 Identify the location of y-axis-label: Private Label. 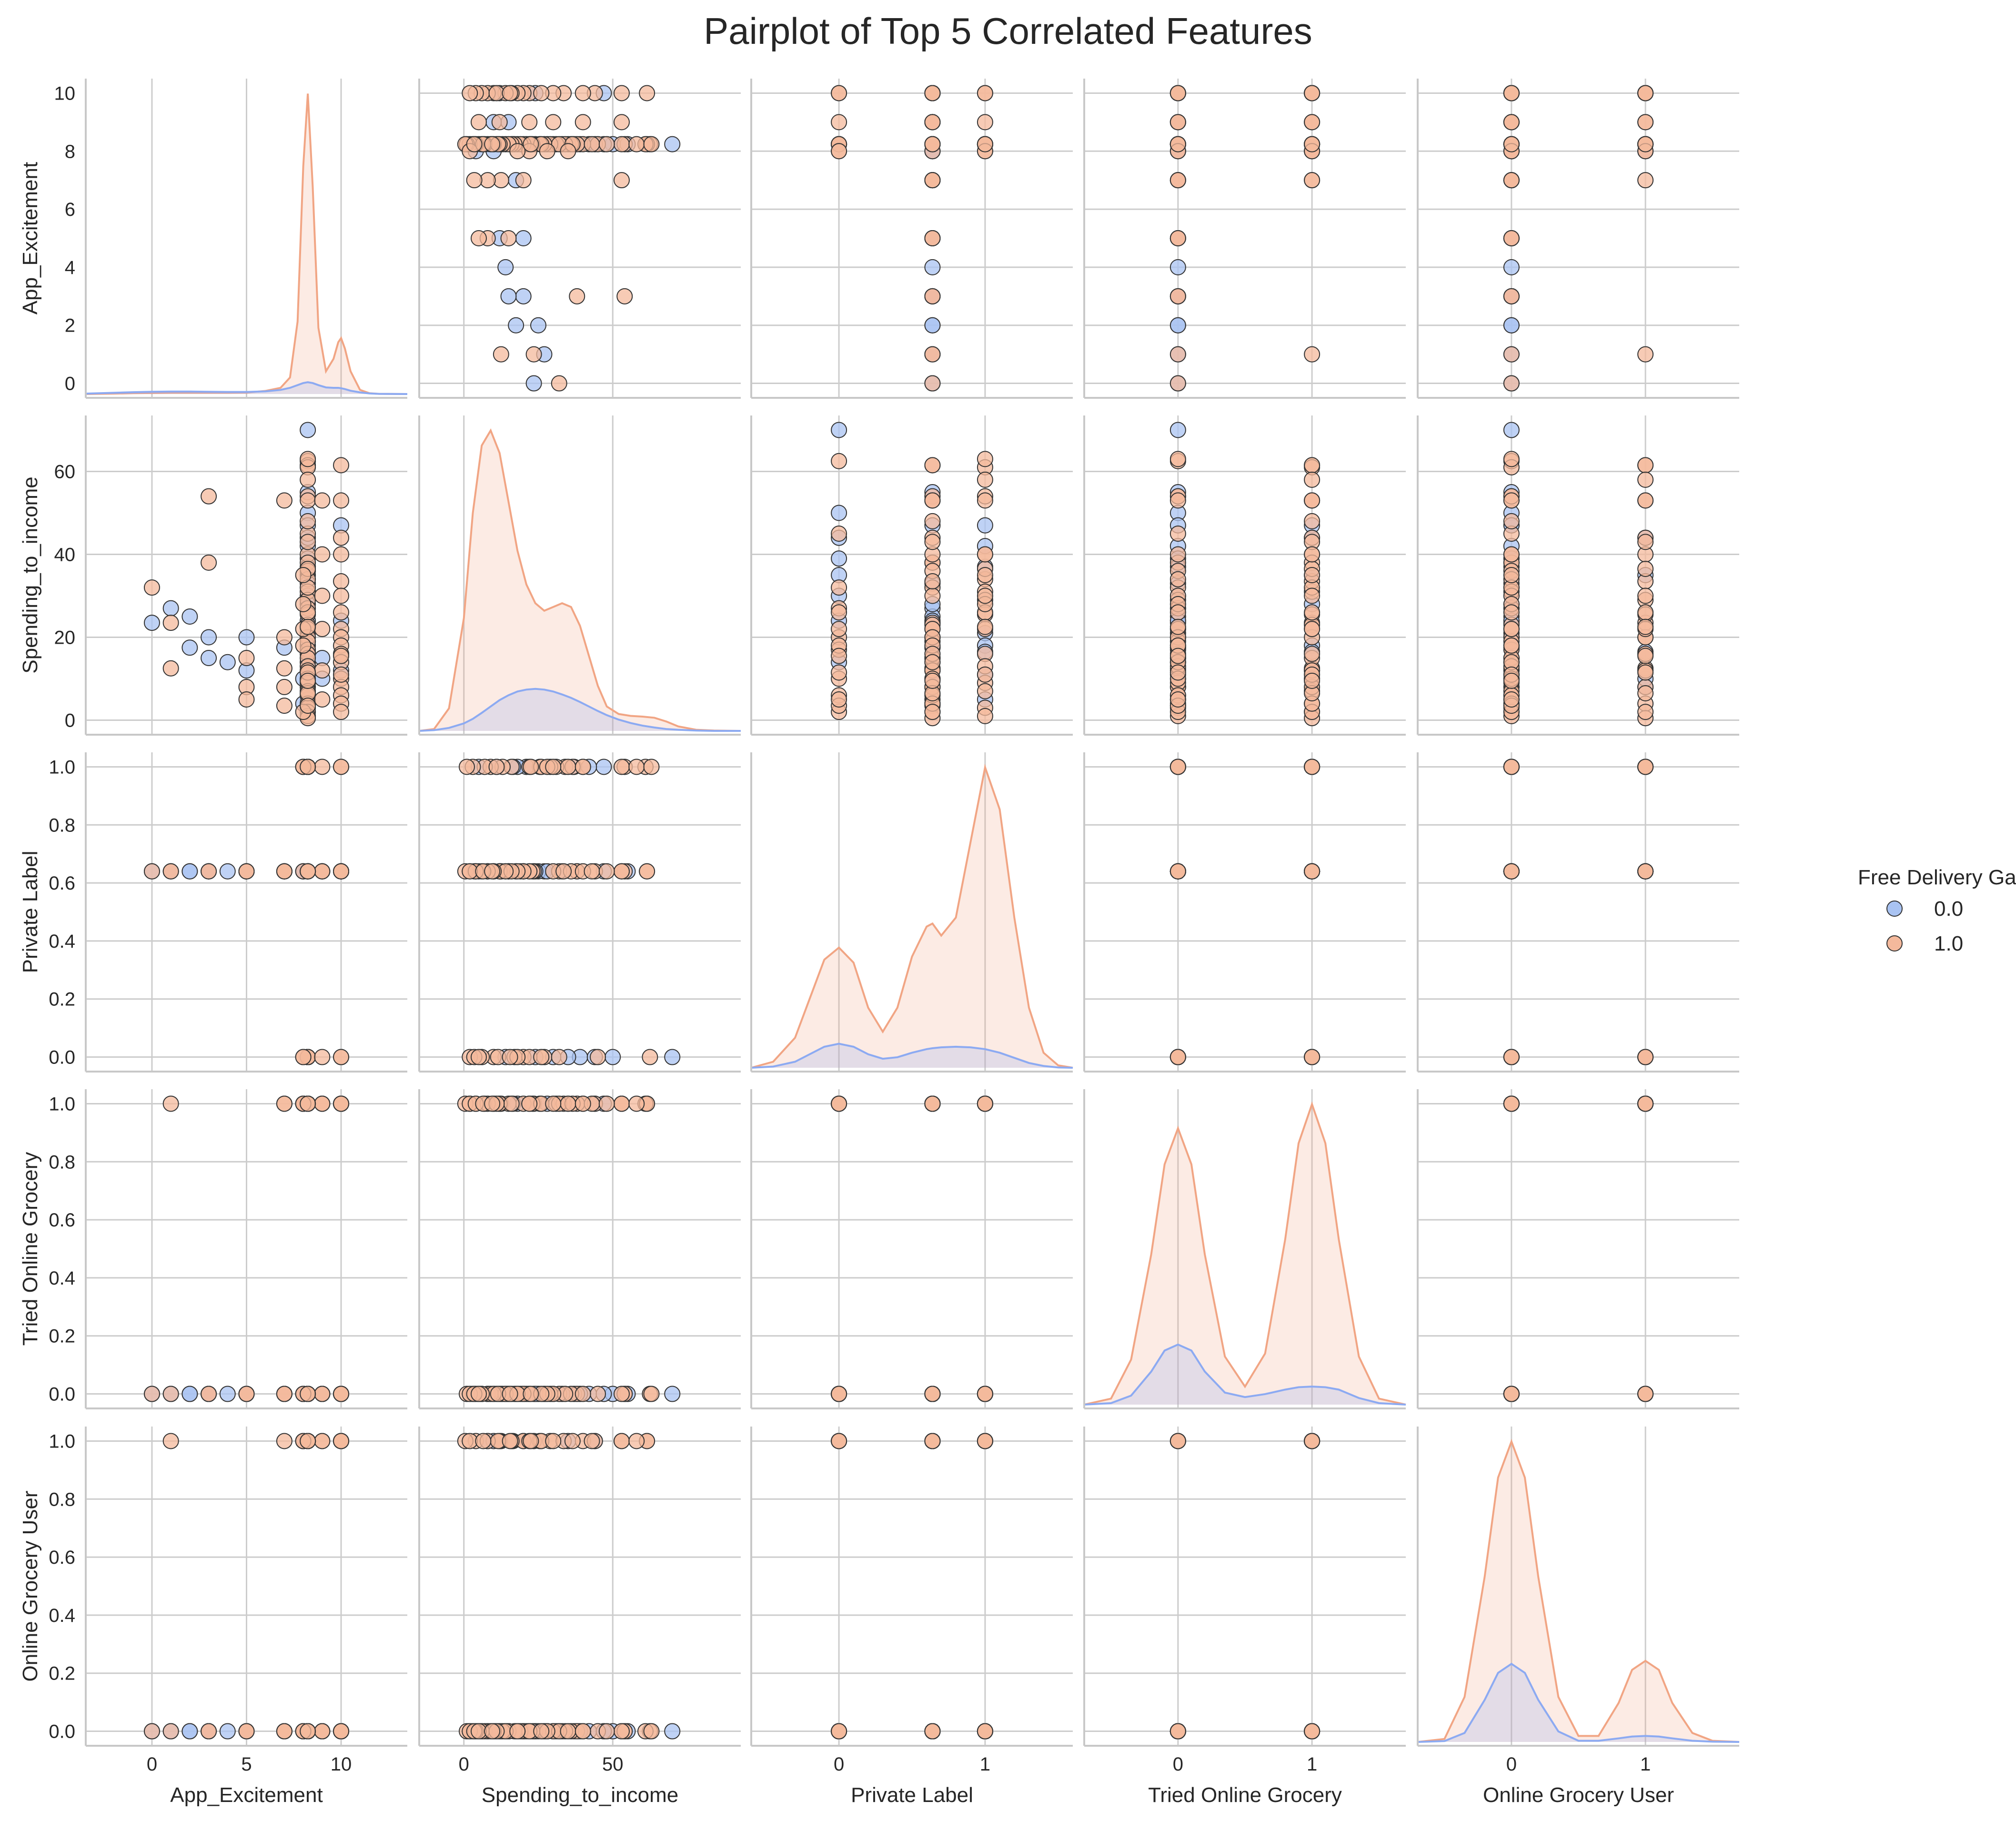
(31, 912).